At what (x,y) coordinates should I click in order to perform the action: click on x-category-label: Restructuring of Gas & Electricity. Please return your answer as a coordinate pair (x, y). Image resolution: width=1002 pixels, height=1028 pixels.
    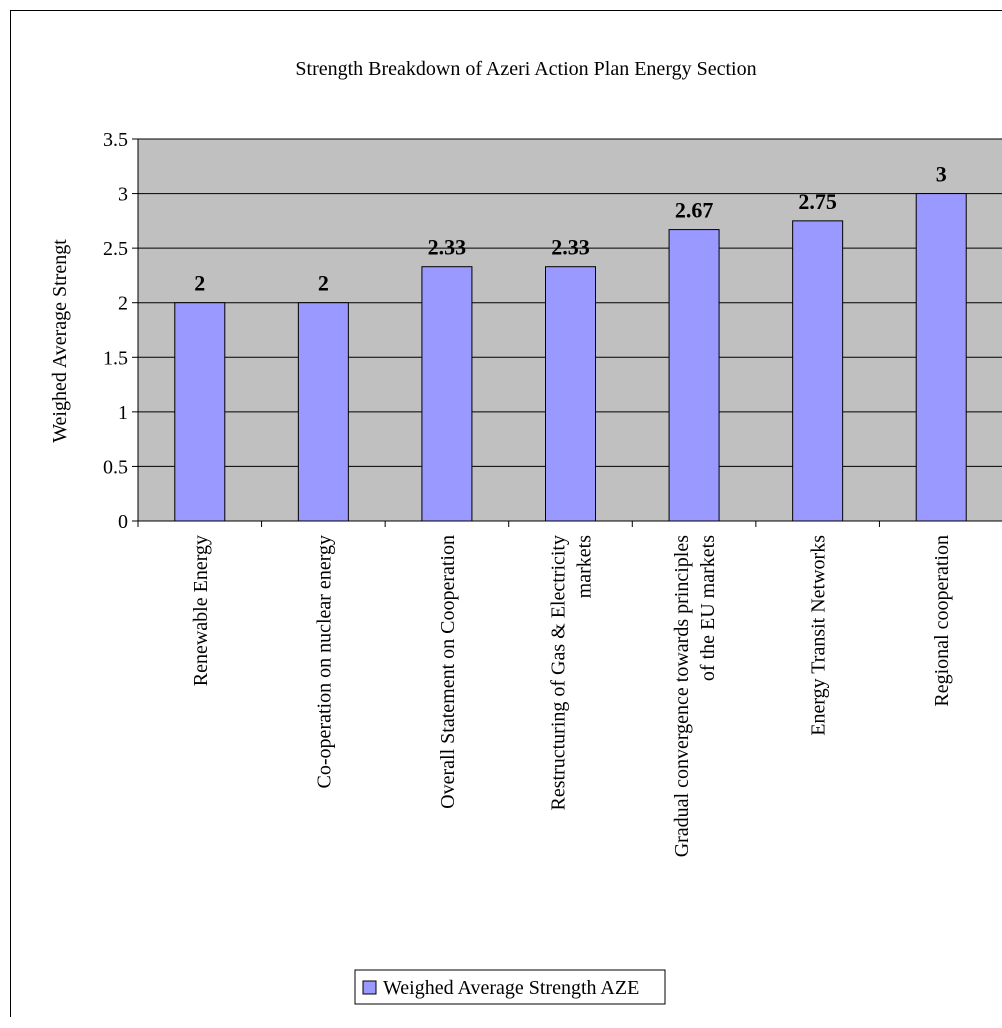
    Looking at the image, I should click on (559, 672).